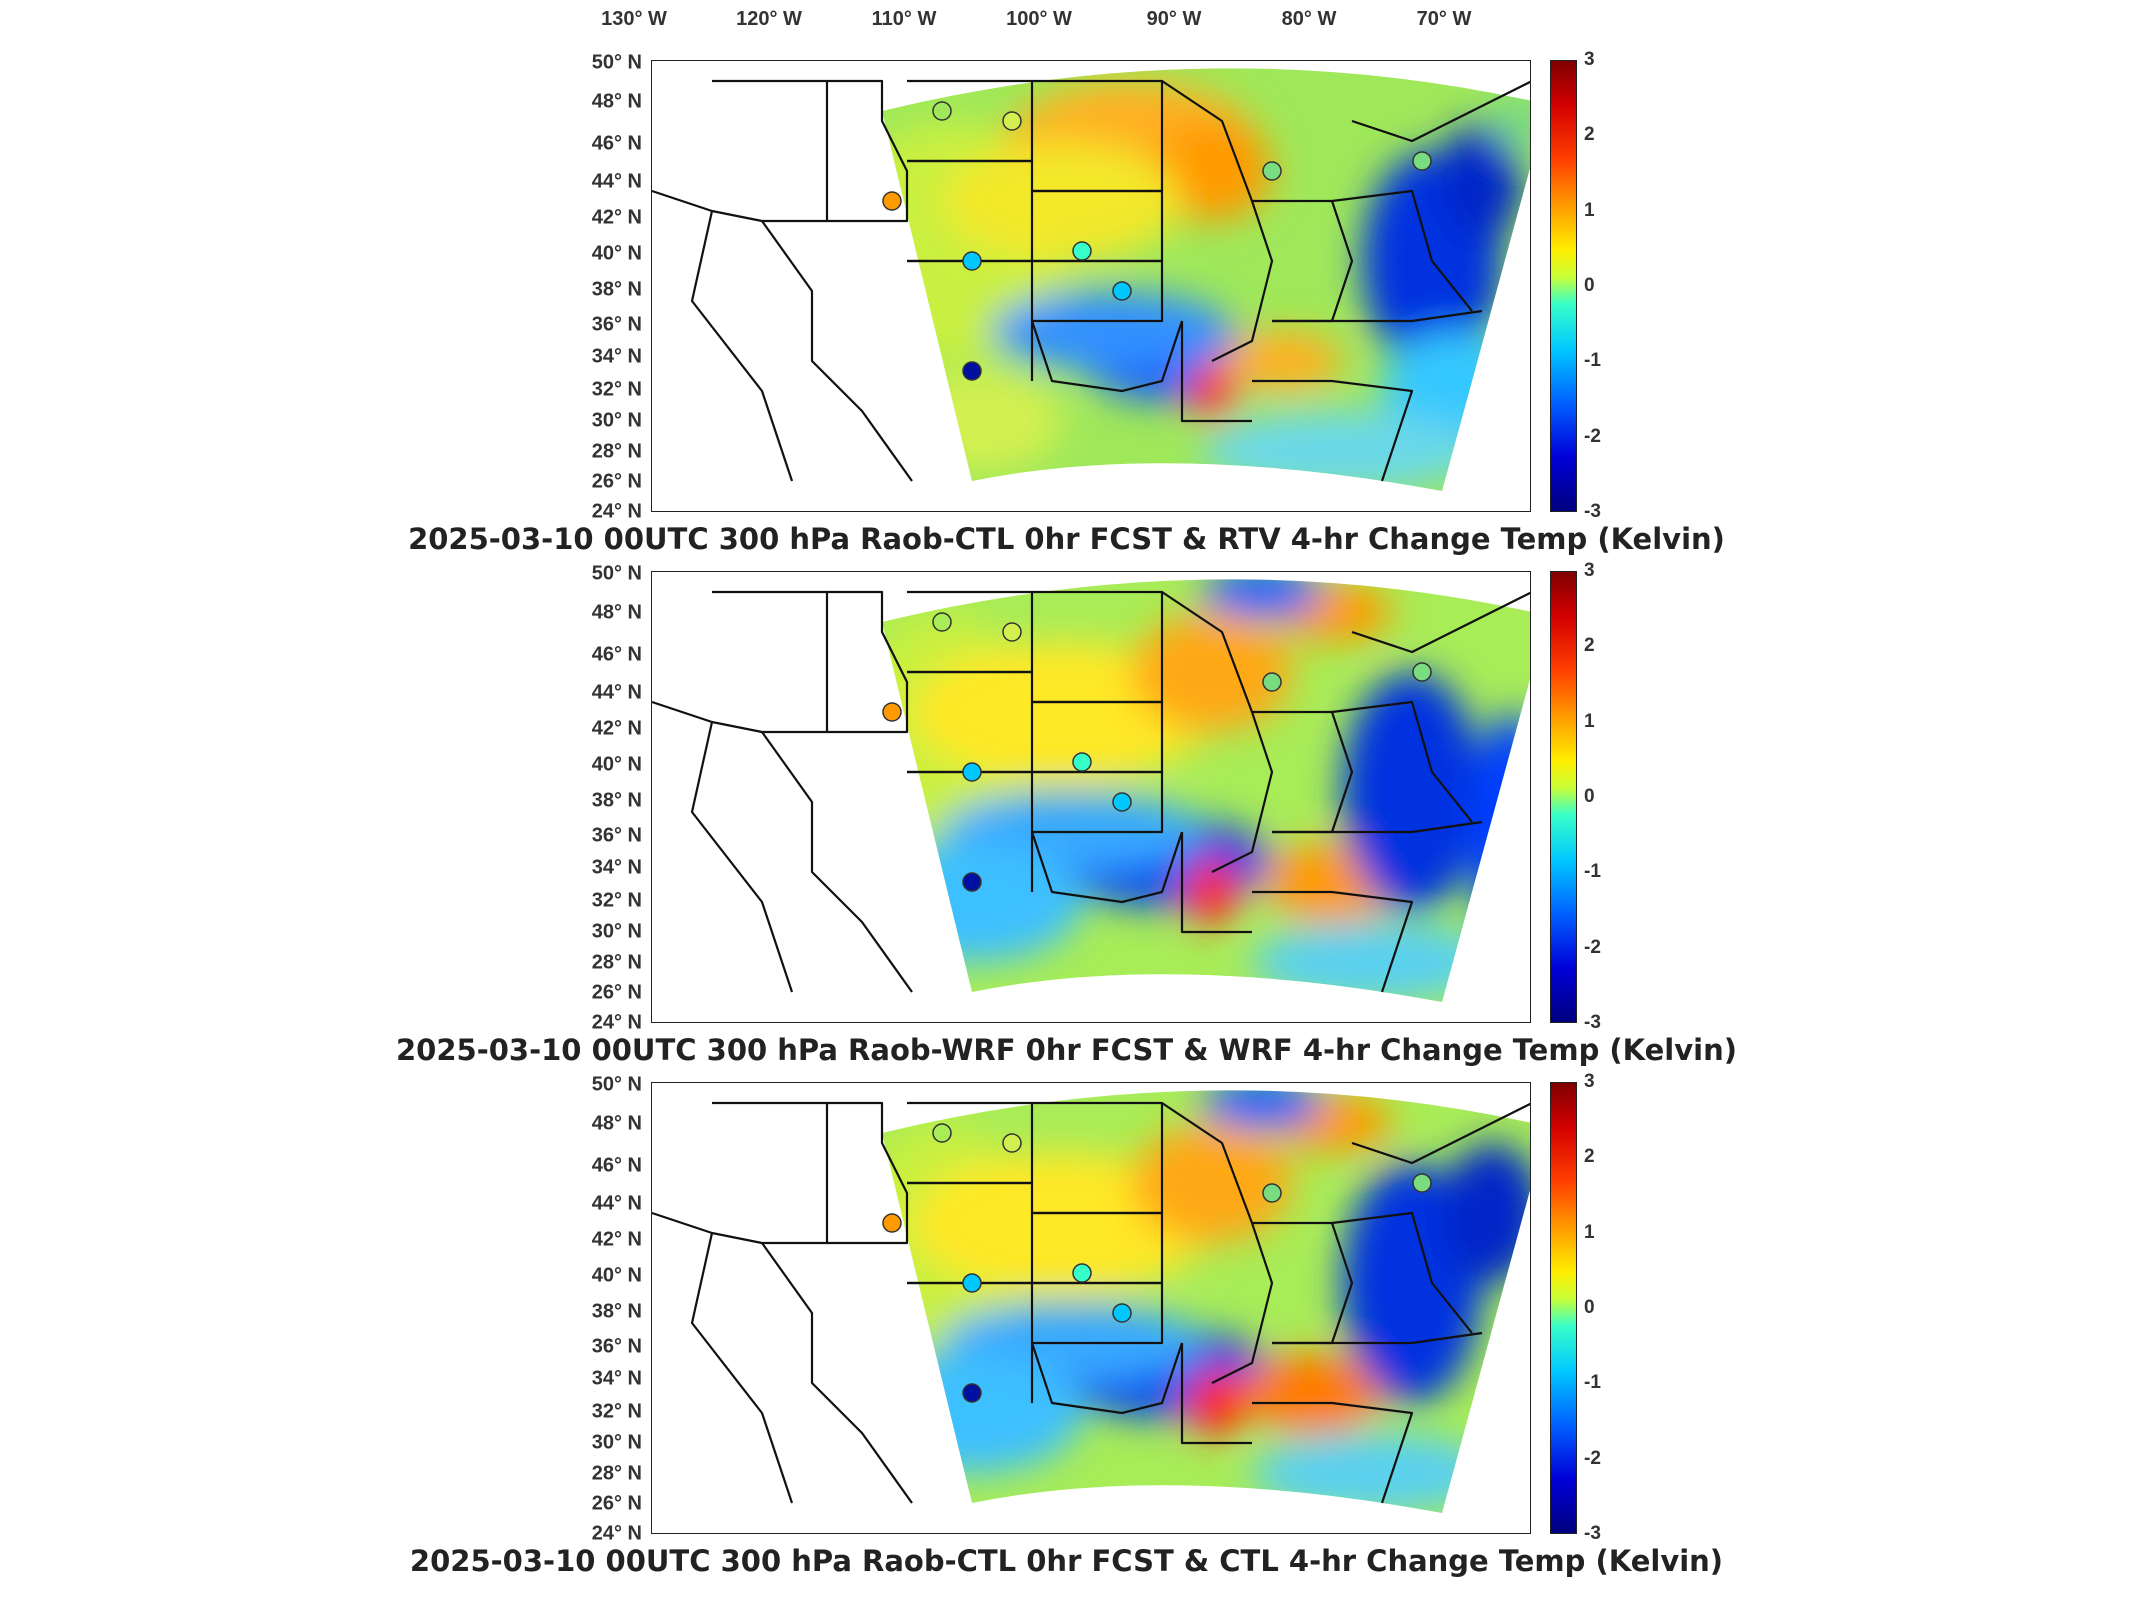 This screenshot has height=1600, width=2133. I want to click on lon-label: 70° W, so click(1444, 19).